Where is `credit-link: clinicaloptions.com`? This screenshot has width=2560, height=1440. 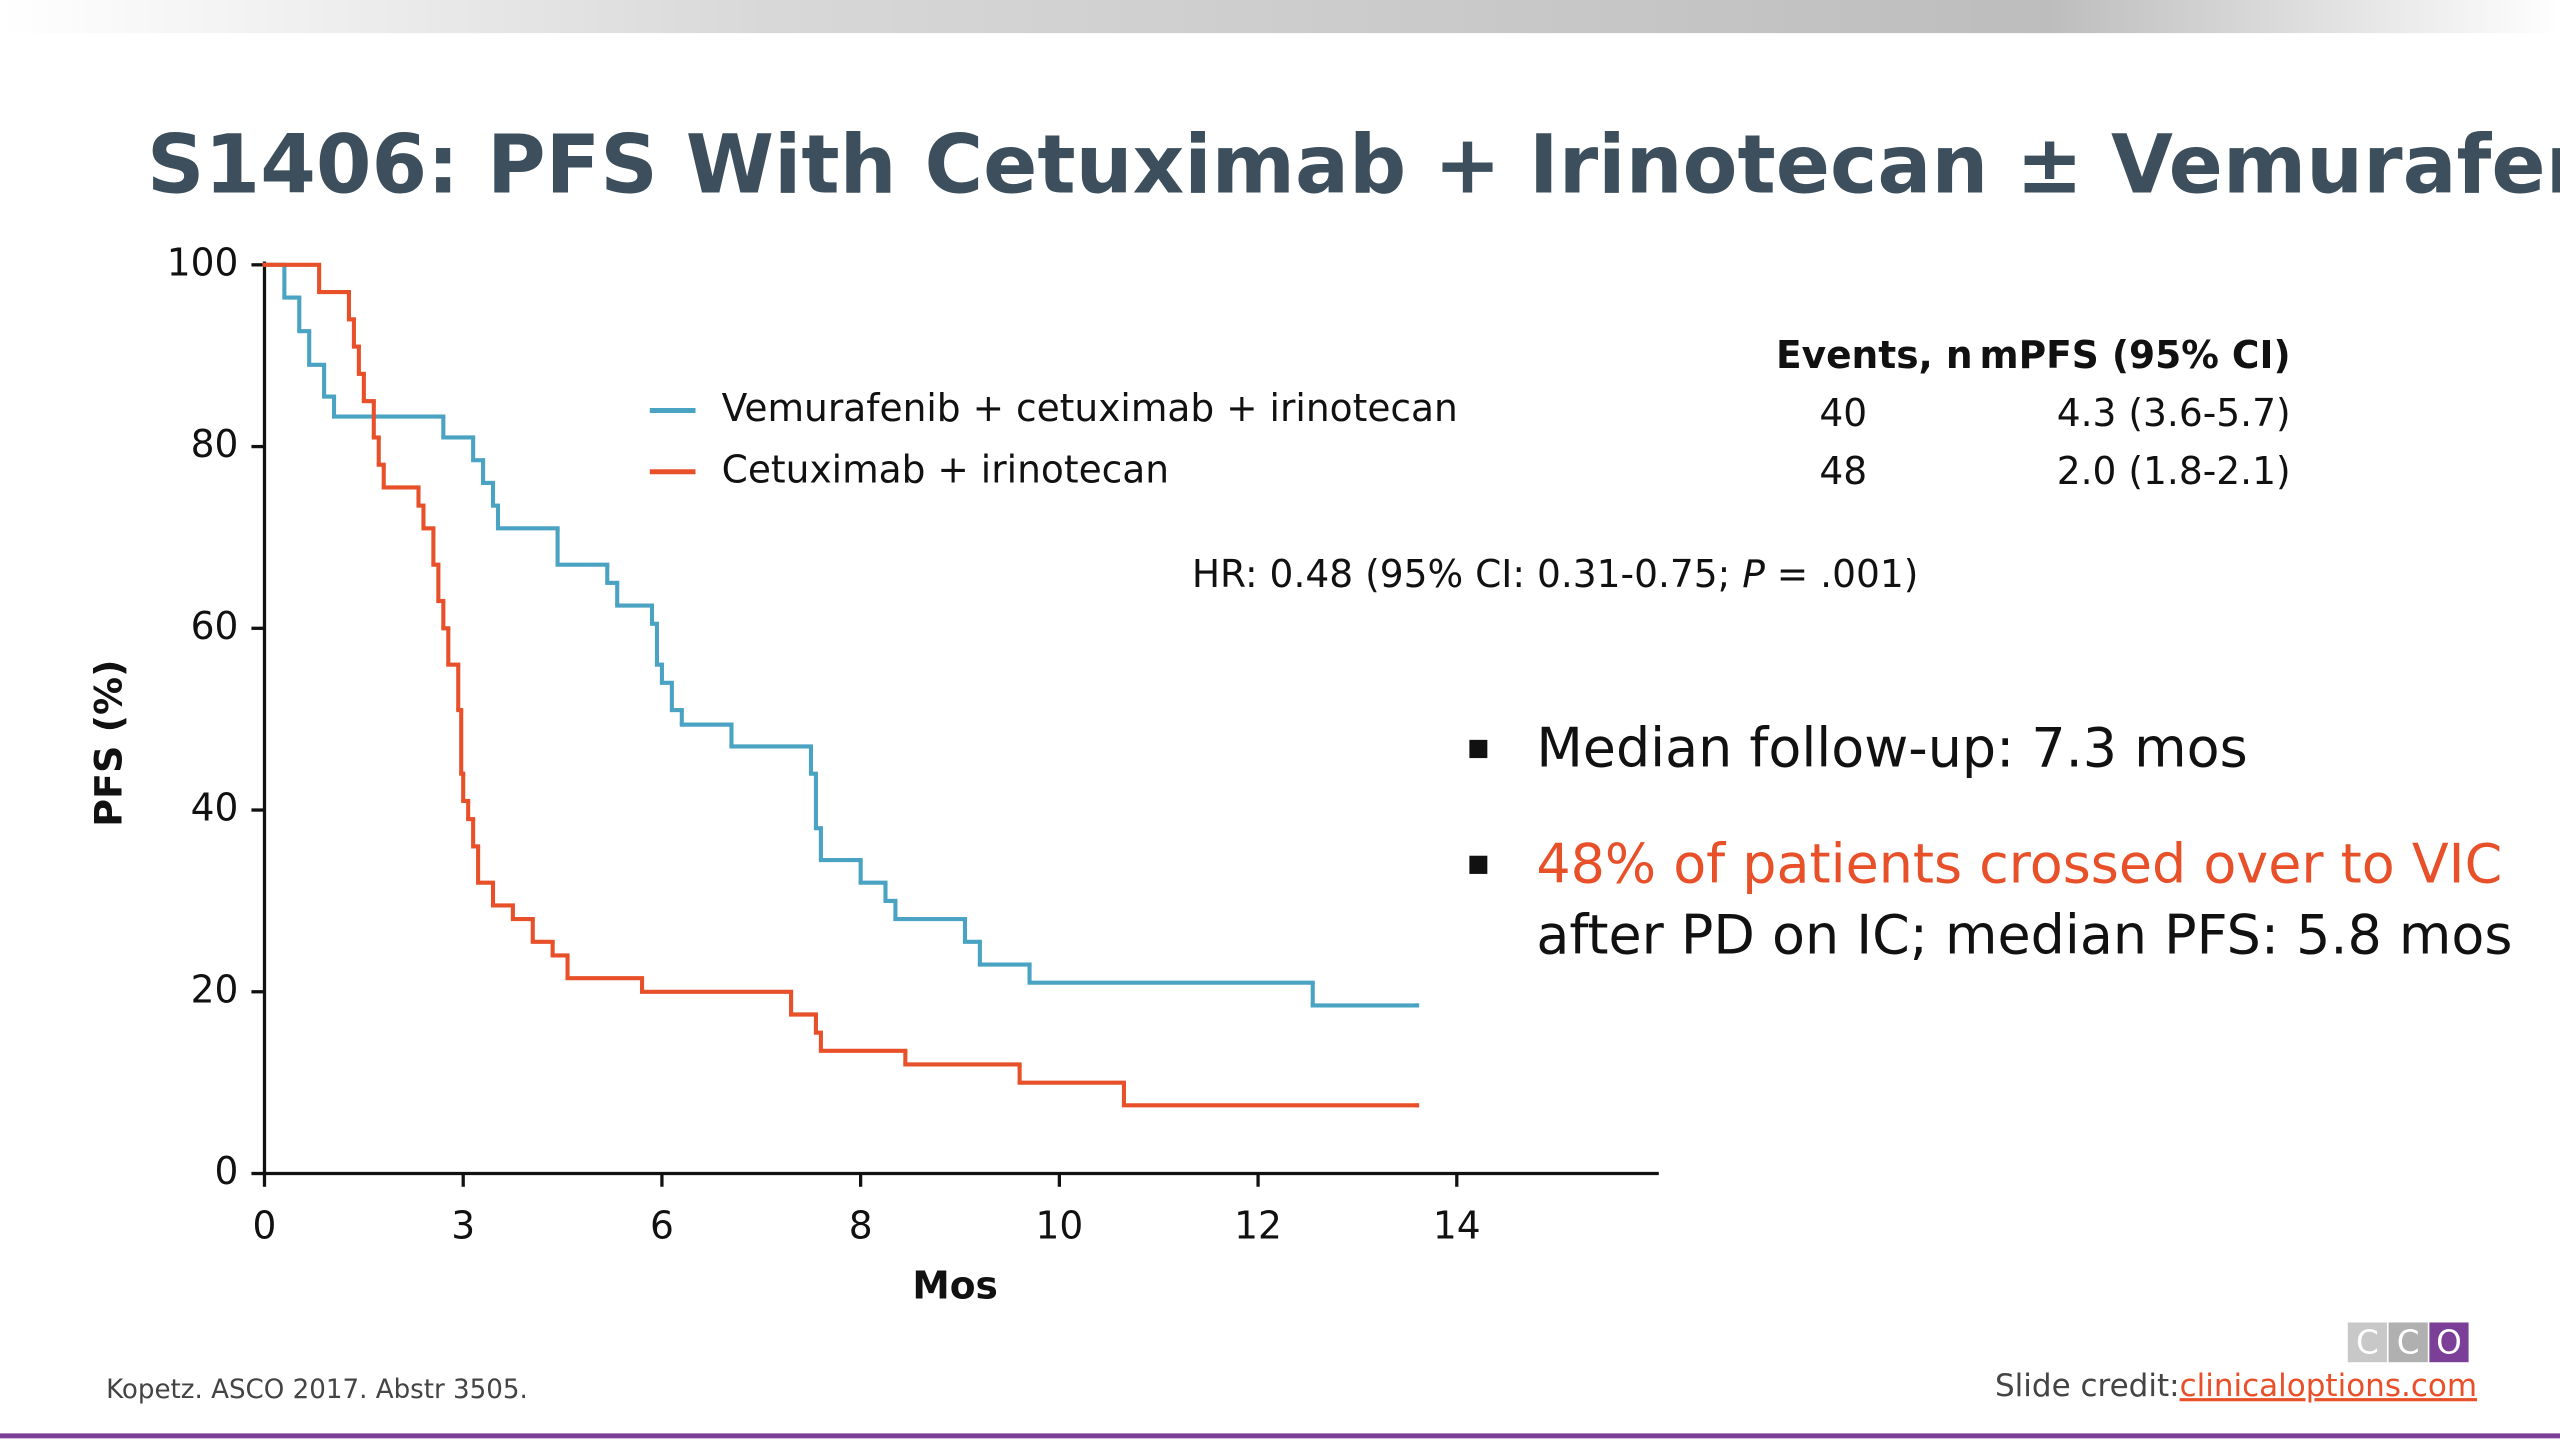
credit-link: clinicaloptions.com is located at coordinates (2328, 1386).